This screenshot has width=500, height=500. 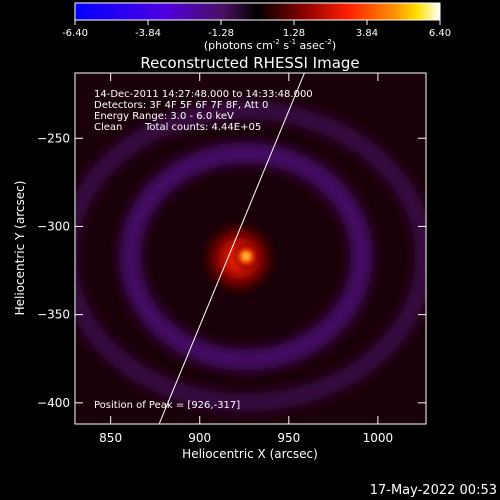 I want to click on colorbar-units: (photons cm-2 s-1 asec-2), so click(x=270, y=45).